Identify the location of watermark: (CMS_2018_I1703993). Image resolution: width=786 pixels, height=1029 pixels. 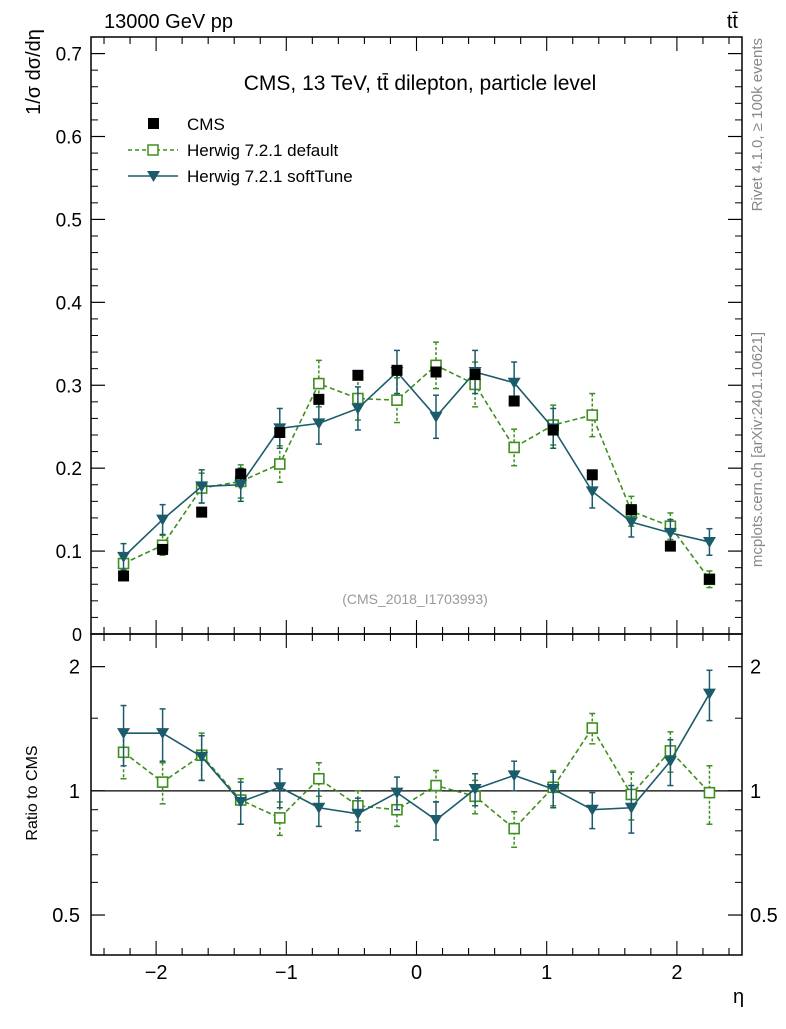
(415, 599).